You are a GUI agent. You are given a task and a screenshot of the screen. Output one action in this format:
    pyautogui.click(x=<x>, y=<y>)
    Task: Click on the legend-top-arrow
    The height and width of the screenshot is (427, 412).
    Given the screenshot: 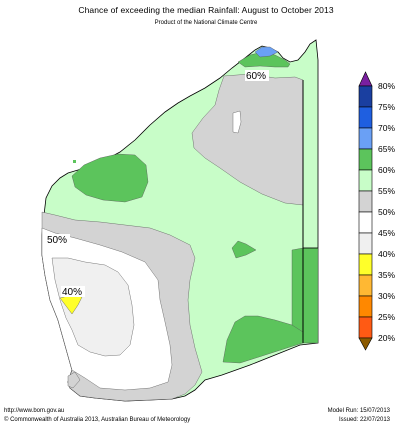 What is the action you would take?
    pyautogui.click(x=365, y=79)
    